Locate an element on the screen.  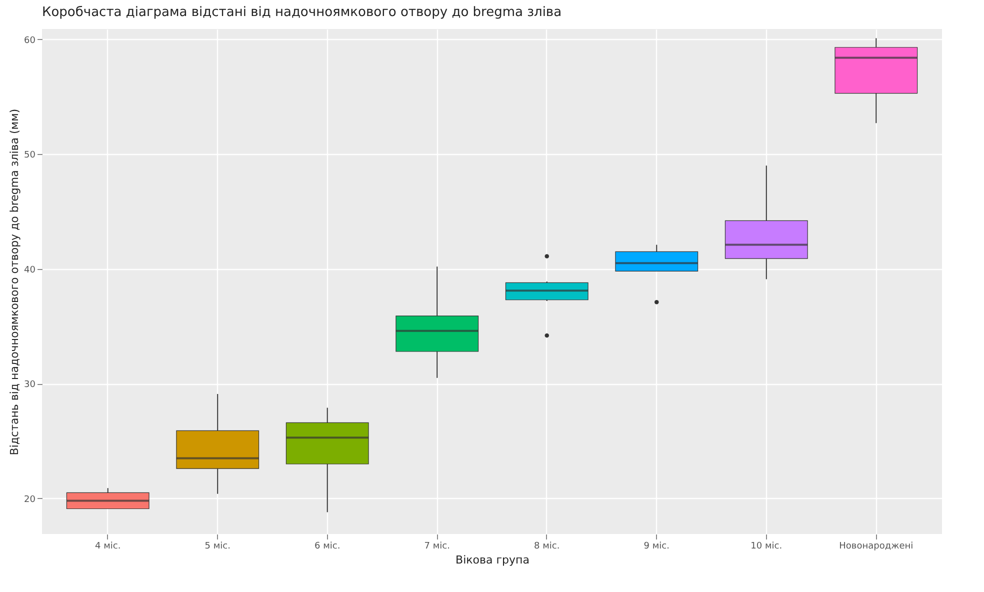
x-tick-label: 9 міс. is located at coordinates (657, 547).